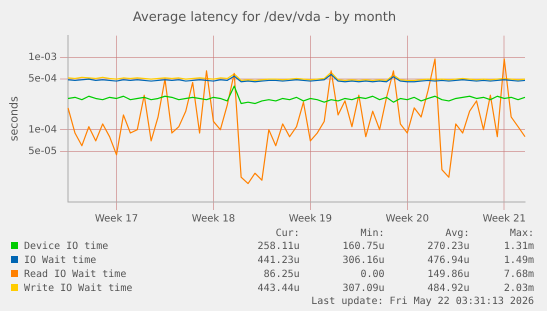 The height and width of the screenshot is (311, 547). Describe the element at coordinates (518, 275) in the screenshot. I see `text: 7.68m` at that location.